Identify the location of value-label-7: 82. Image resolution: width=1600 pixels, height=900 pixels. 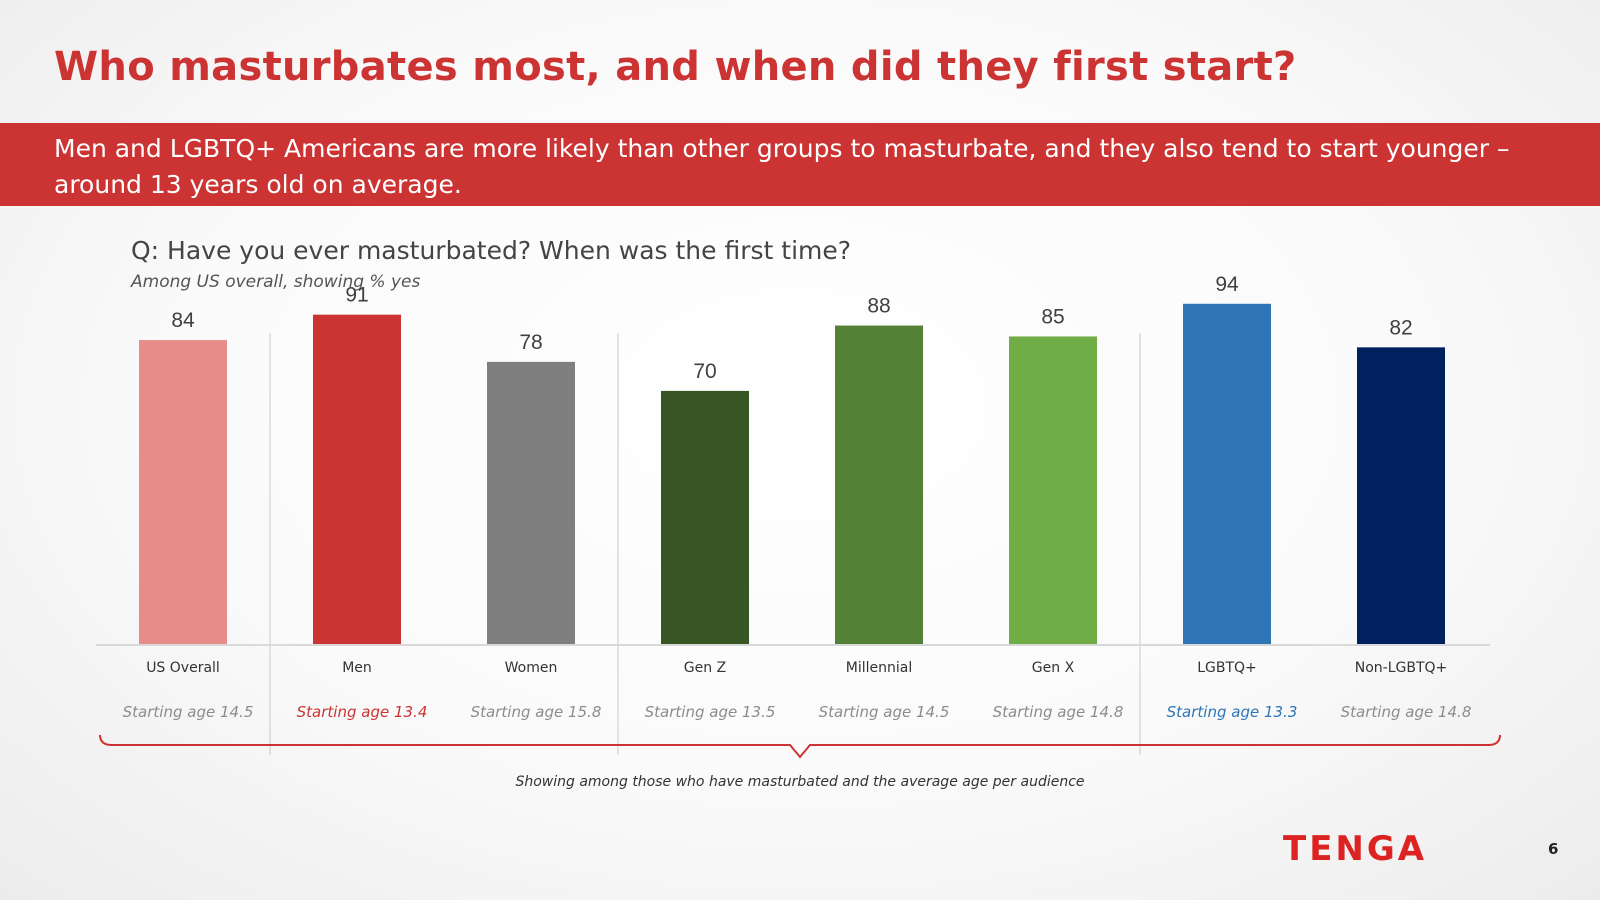
(1400, 327).